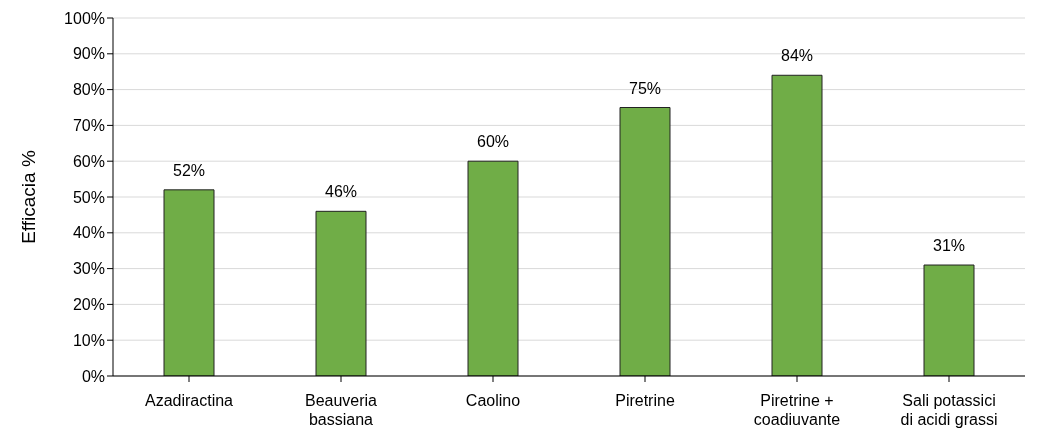  Describe the element at coordinates (28, 197) in the screenshot. I see `y-axis-title: Efficacia %` at that location.